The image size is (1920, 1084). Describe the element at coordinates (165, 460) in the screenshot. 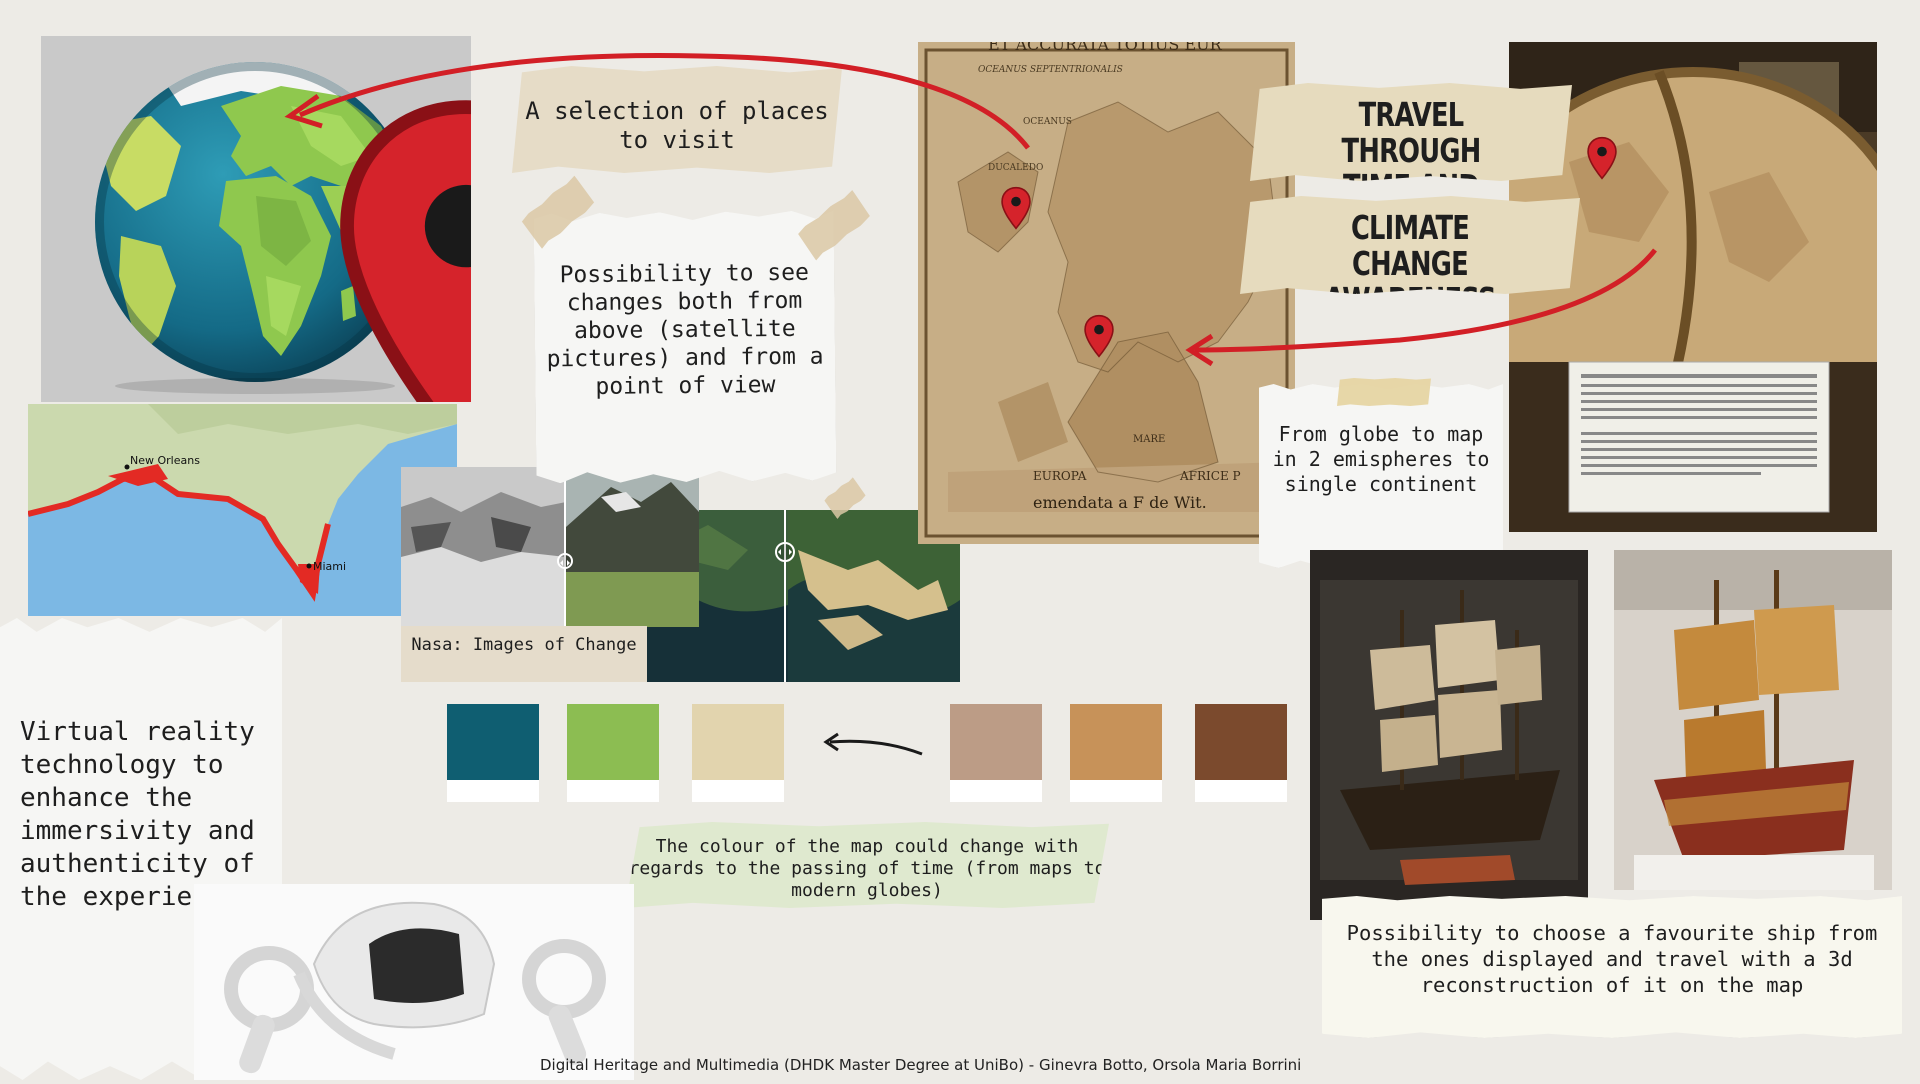

I see `map-label-new-orleans: New Orleans` at that location.